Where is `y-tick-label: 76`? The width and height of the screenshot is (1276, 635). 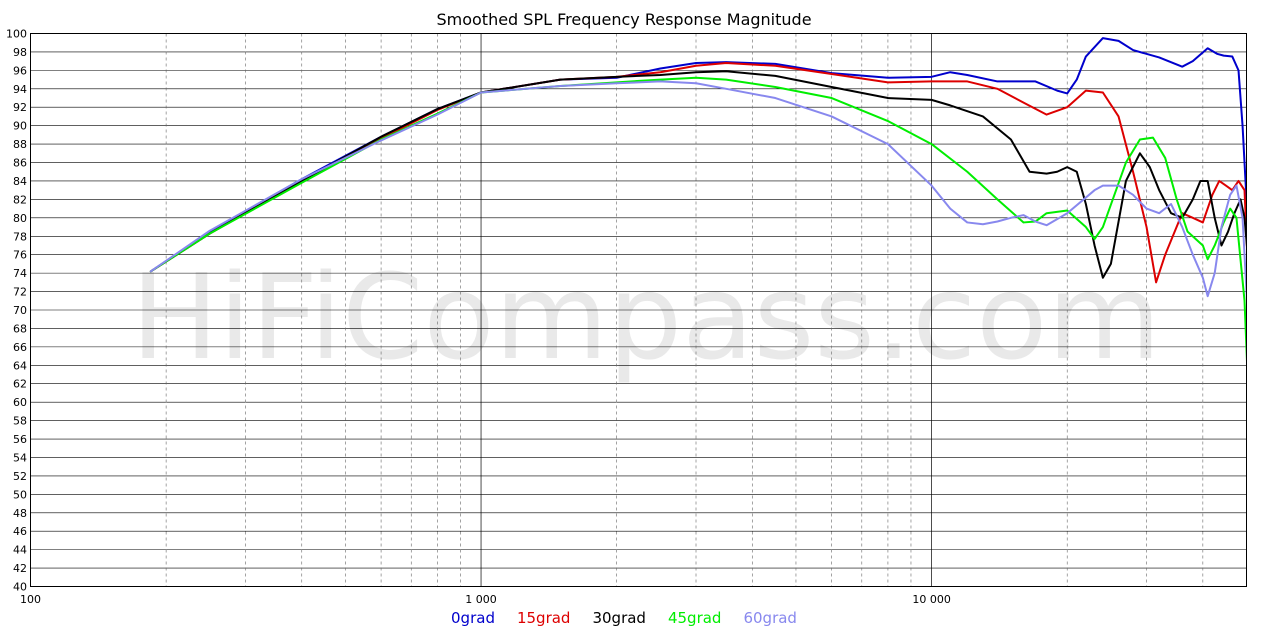
y-tick-label: 76 is located at coordinates (20, 255).